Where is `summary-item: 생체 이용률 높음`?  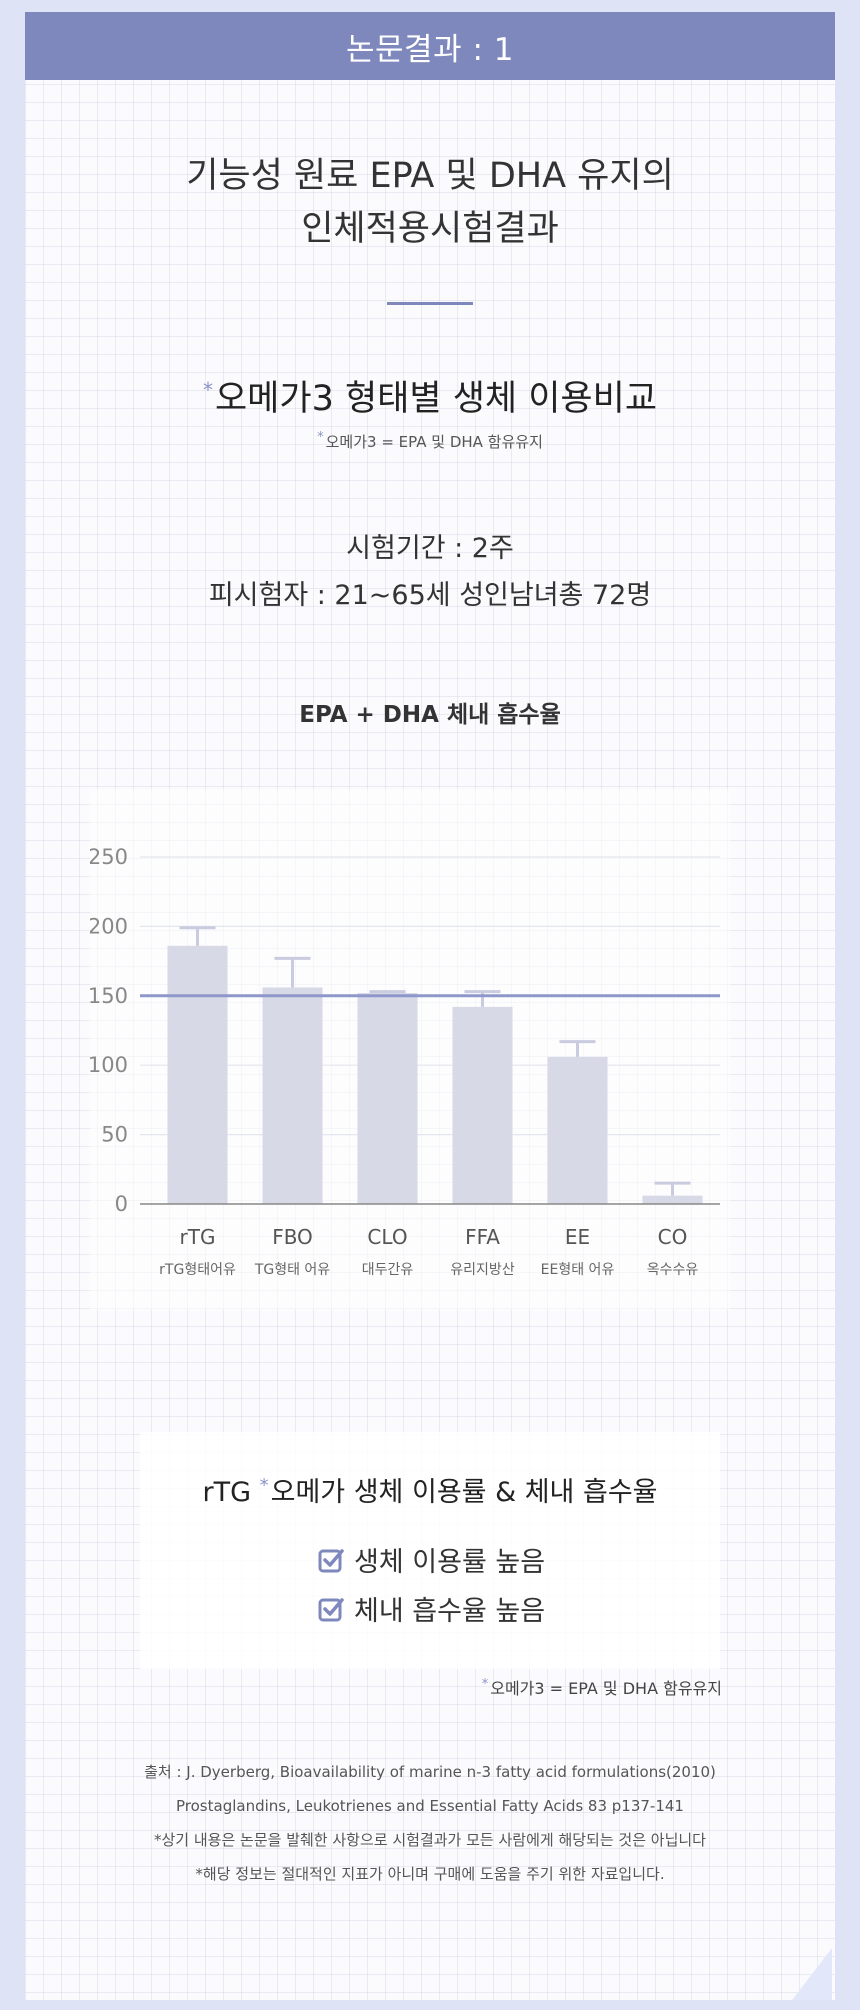
summary-item: 생체 이용률 높음 is located at coordinates (431, 1559).